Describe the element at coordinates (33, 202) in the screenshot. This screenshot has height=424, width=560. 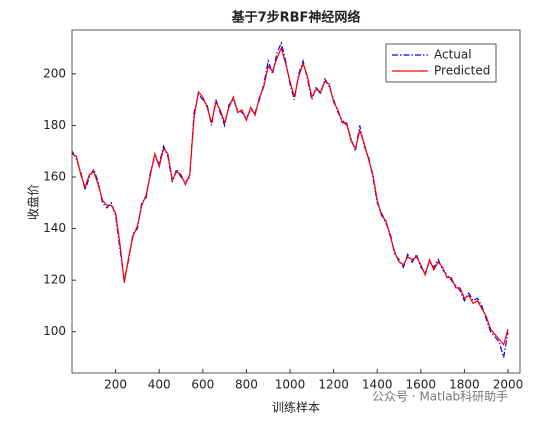
I see `y-axis-label: 收盘价` at that location.